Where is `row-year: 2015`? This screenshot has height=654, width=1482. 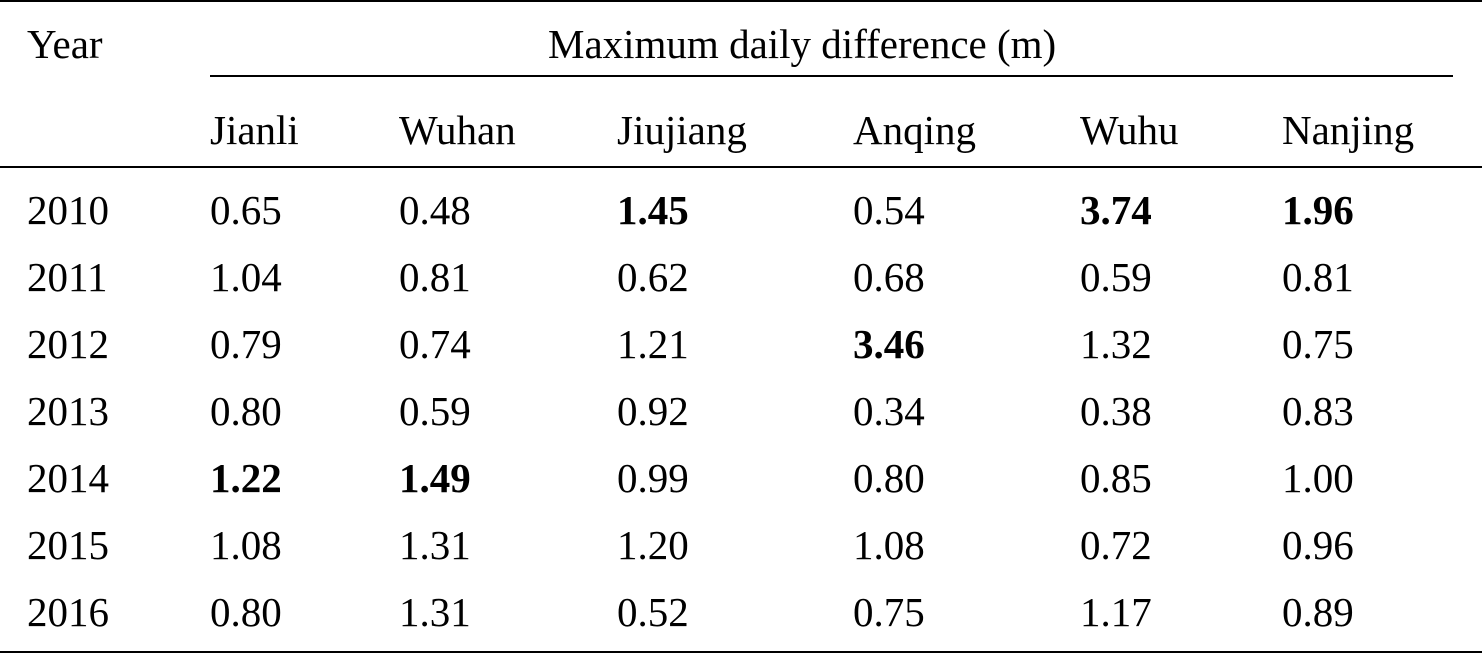 row-year: 2015 is located at coordinates (68, 545).